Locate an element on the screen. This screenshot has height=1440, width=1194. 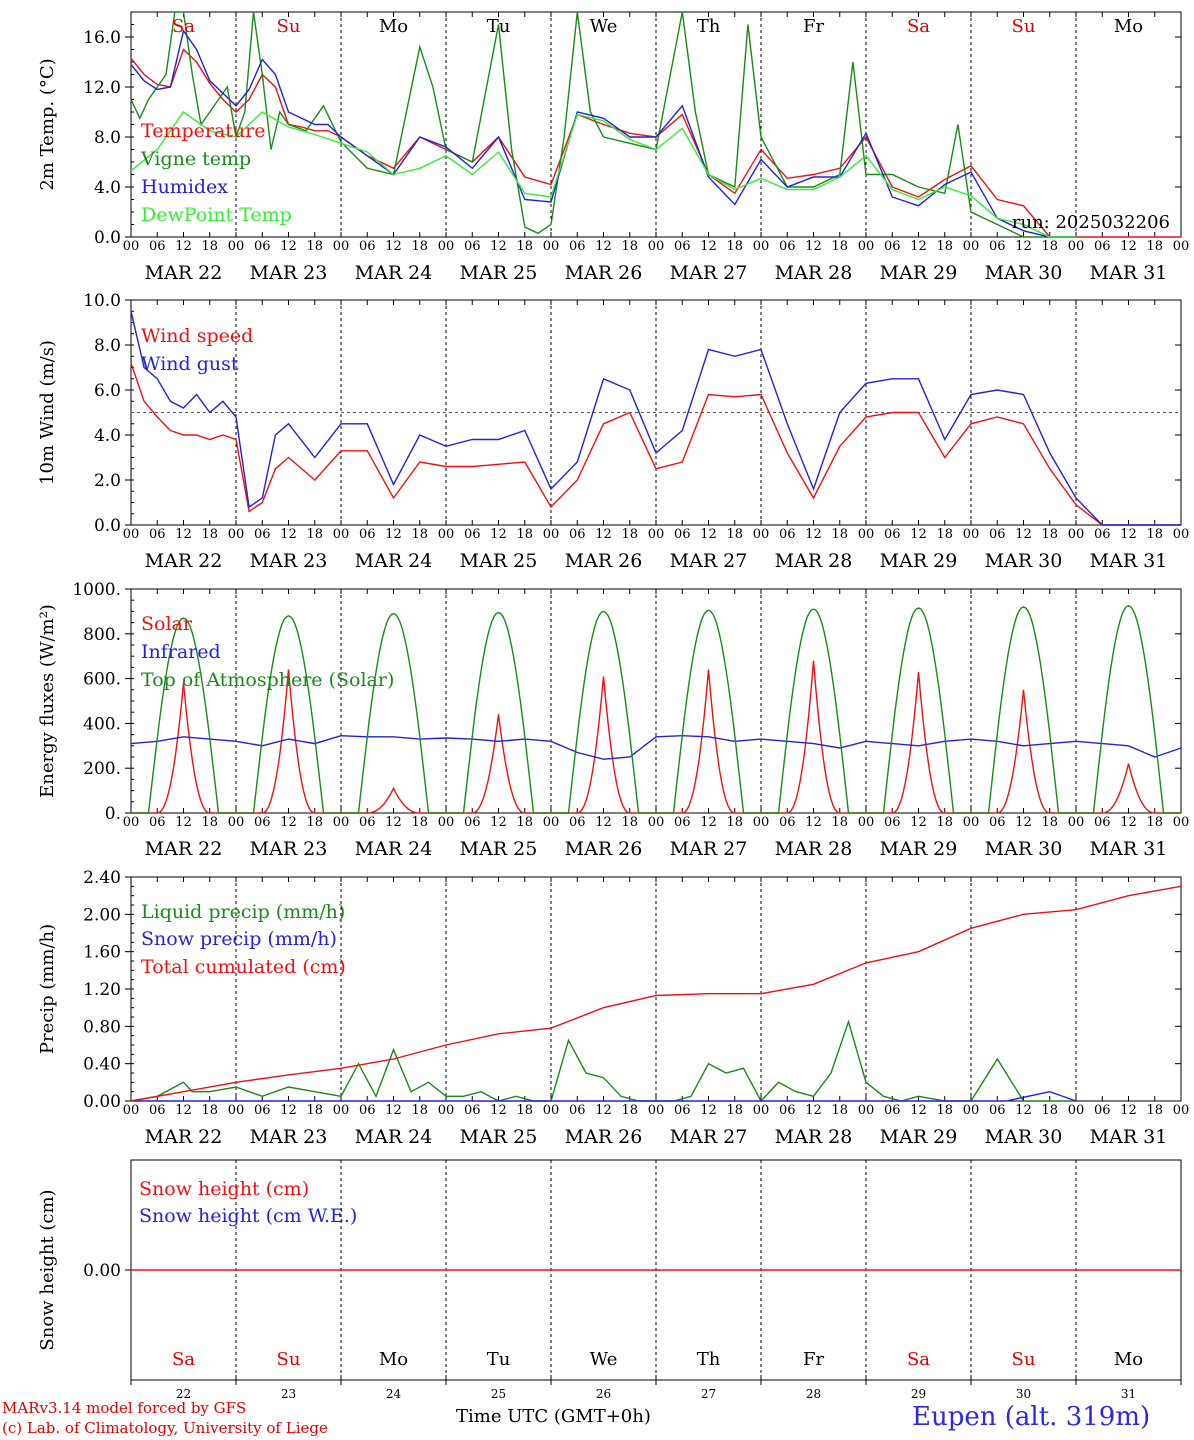
weekday-label-bottom: Sa is located at coordinates (183, 1359).